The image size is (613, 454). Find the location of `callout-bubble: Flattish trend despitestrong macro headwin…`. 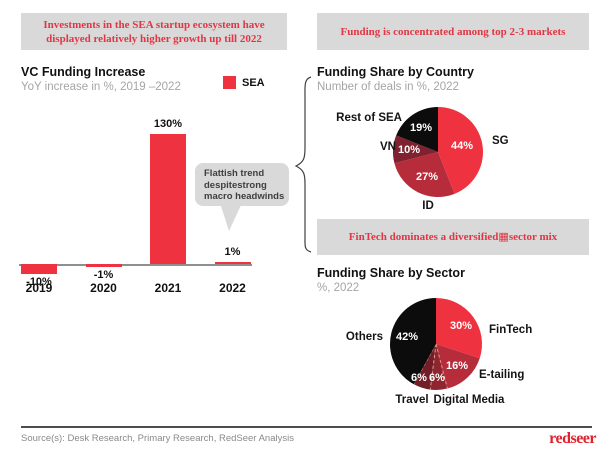

callout-bubble: Flattish trend despitestrong macro headwin… is located at coordinates (242, 184).